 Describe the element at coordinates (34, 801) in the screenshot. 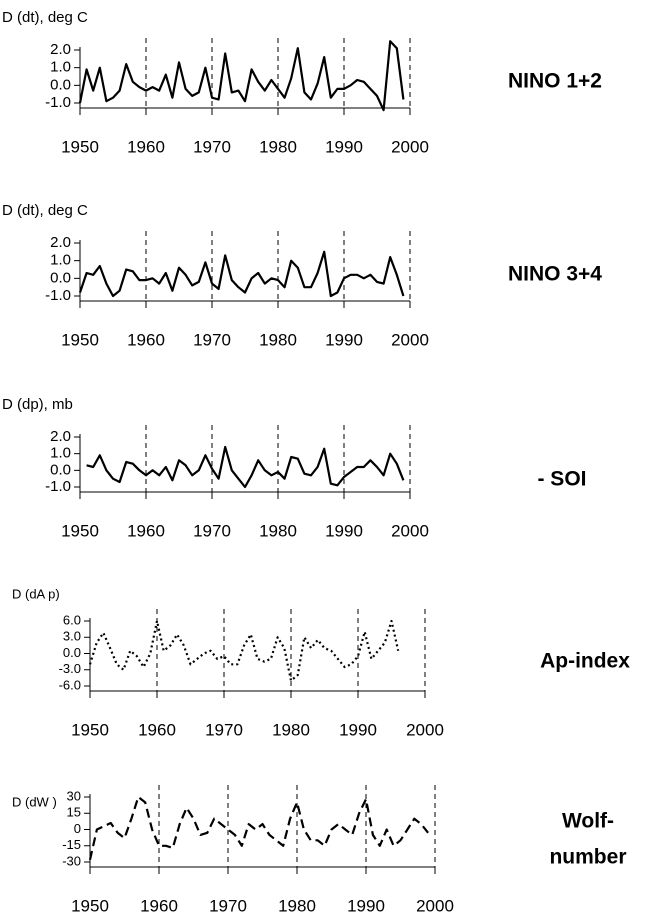

I see `y-axis-label: D (dW )` at that location.